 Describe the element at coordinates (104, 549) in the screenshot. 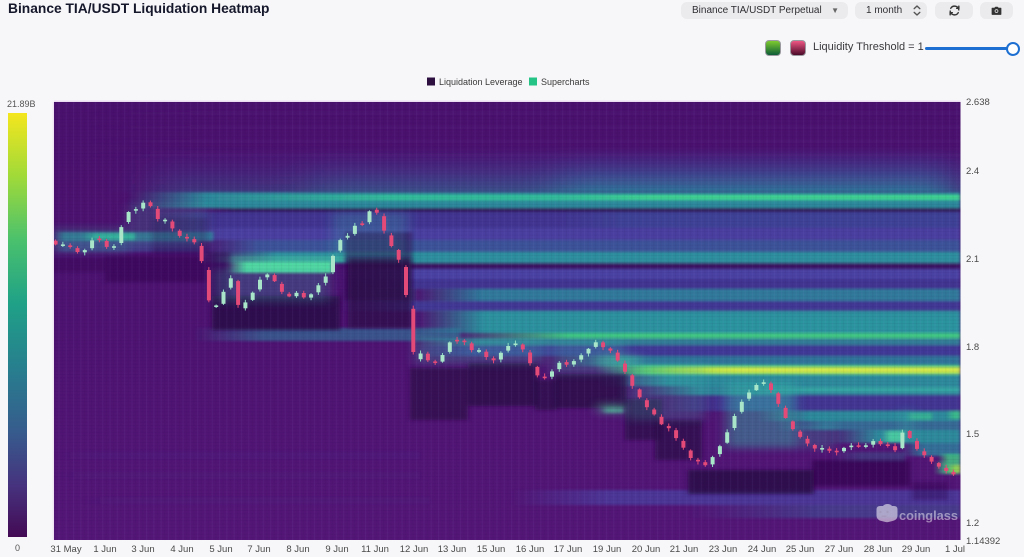

I see `svg-text: 1 Jun` at that location.